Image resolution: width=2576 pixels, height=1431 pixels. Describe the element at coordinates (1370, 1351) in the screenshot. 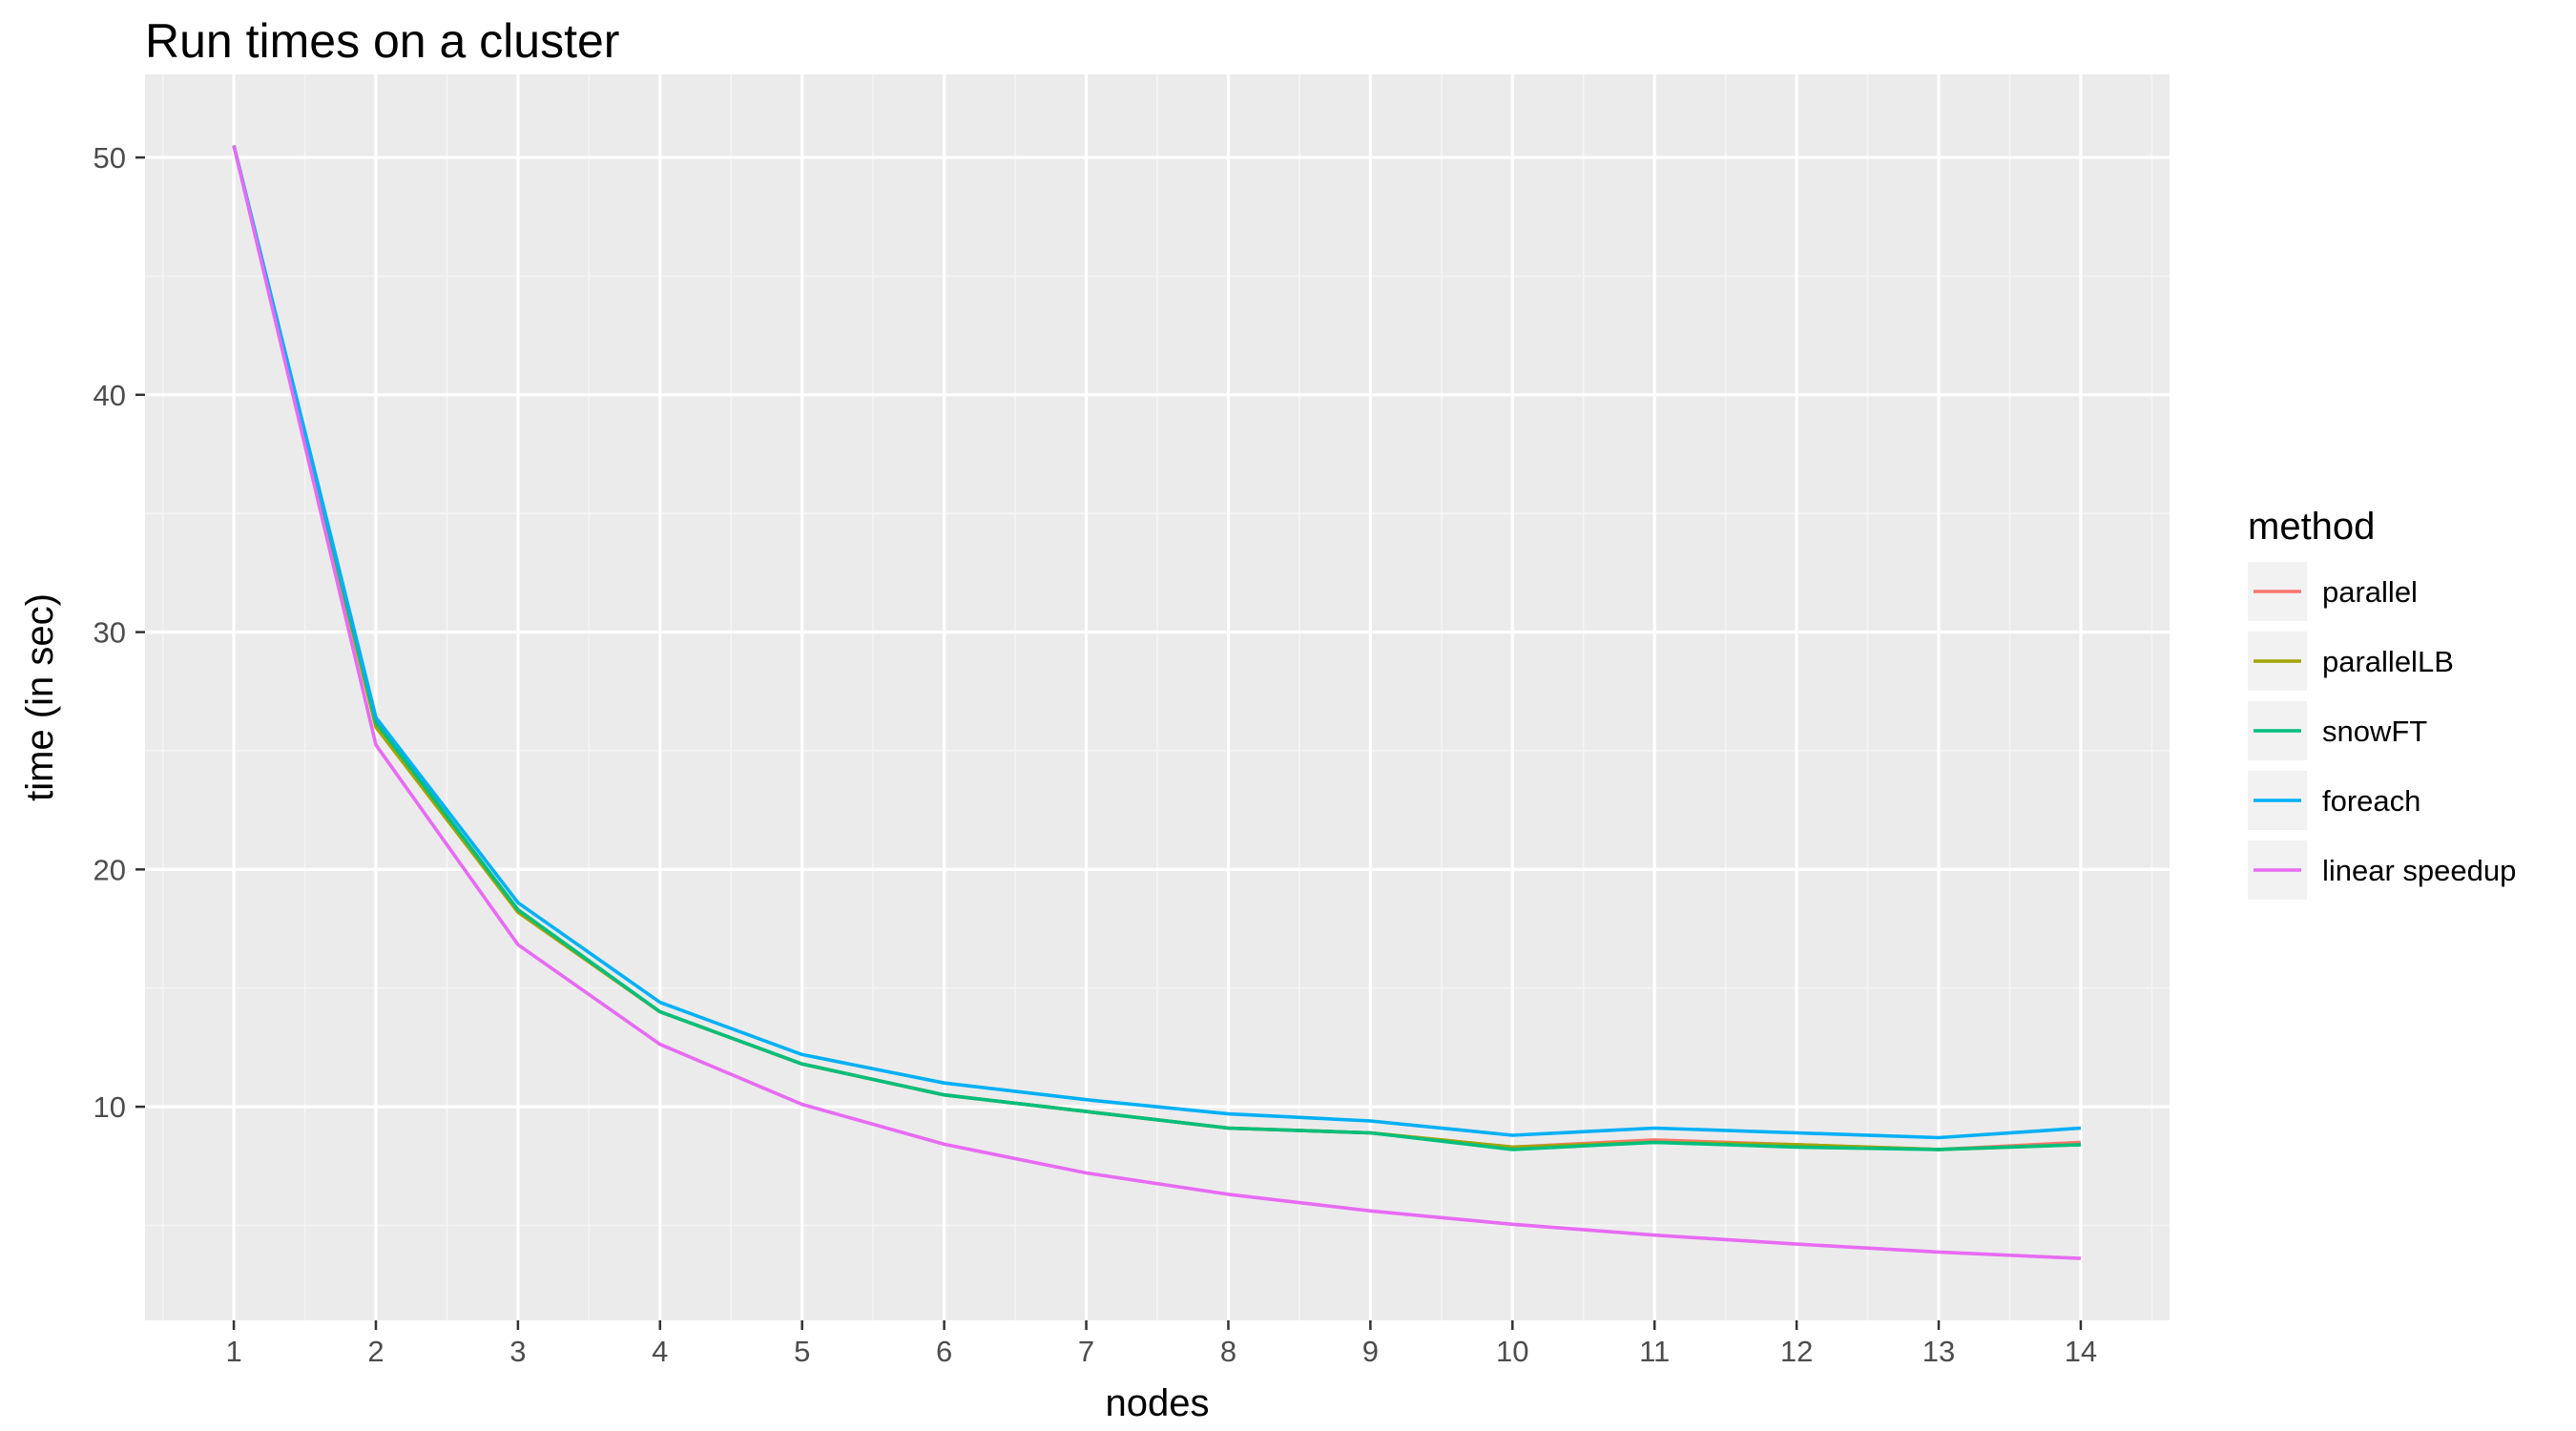

I see `x-tick-label: 9` at that location.